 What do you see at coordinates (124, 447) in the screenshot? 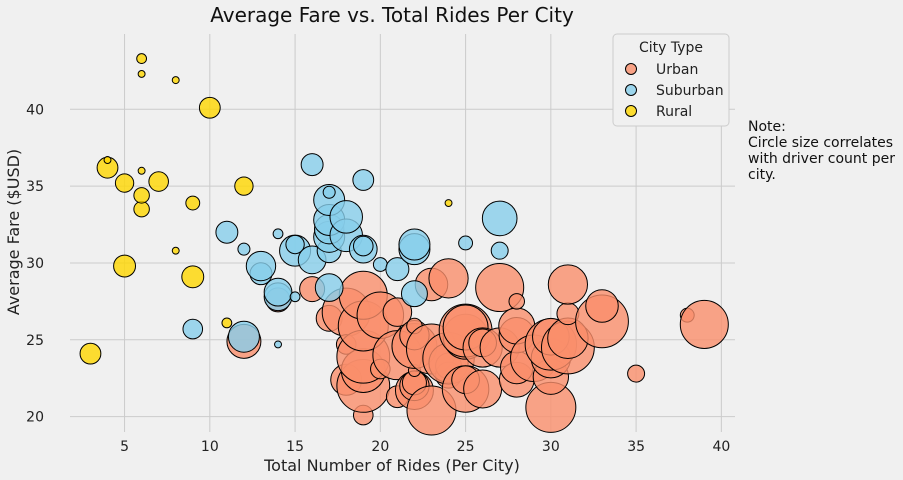
I see `x-tick-label: 5` at bounding box center [124, 447].